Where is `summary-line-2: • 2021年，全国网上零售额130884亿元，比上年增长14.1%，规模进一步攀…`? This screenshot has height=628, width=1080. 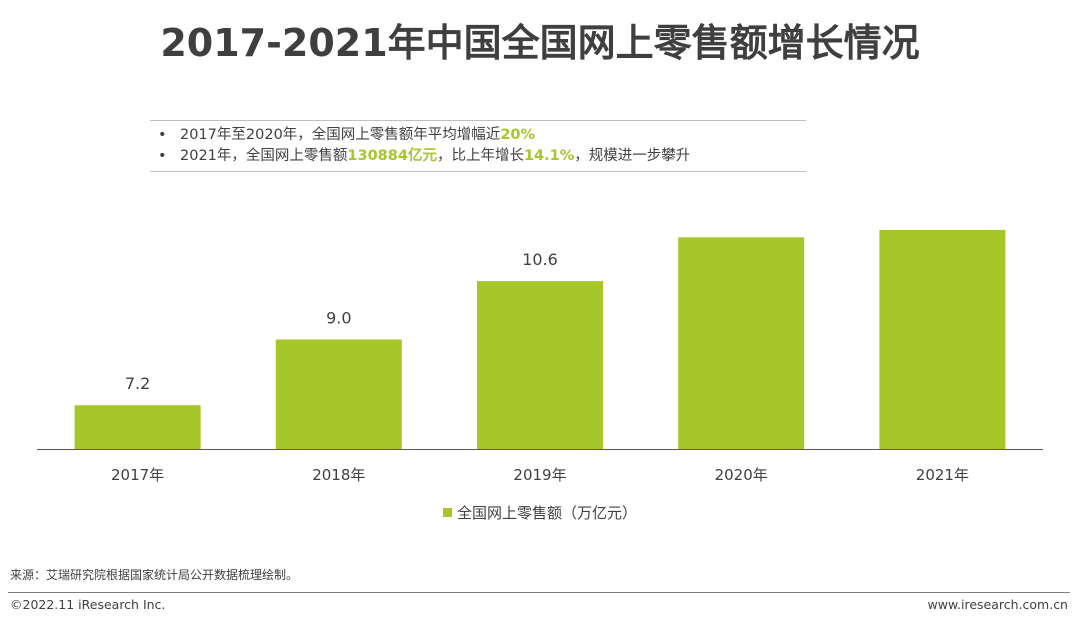
summary-line-2: • 2021年，全国网上零售额130884亿元，比上年增长14.1%，规模进一步攀… is located at coordinates (478, 156).